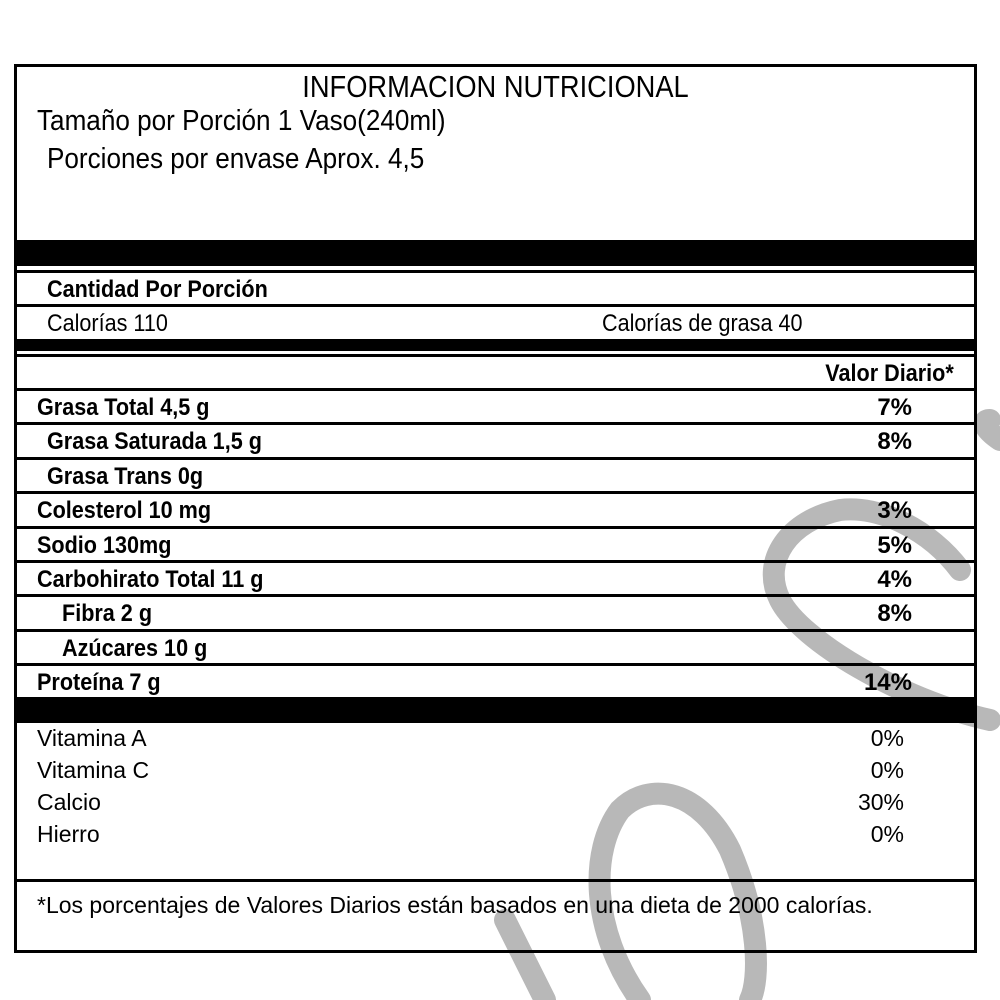  What do you see at coordinates (495, 741) in the screenshot?
I see `vitamin-row: Vitamina A 0%` at bounding box center [495, 741].